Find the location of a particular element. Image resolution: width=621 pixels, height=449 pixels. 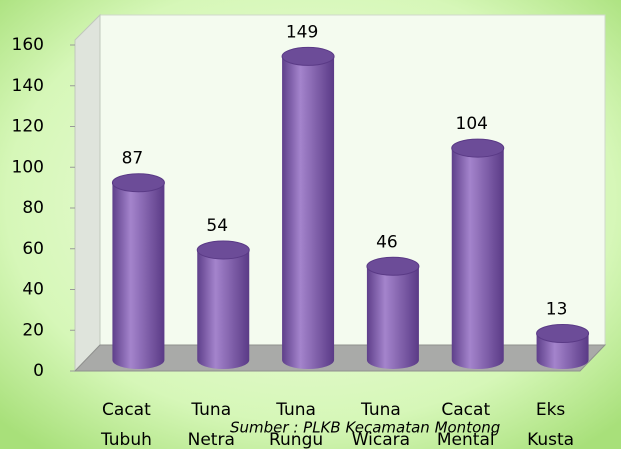

value-label: 46 is located at coordinates (387, 242).